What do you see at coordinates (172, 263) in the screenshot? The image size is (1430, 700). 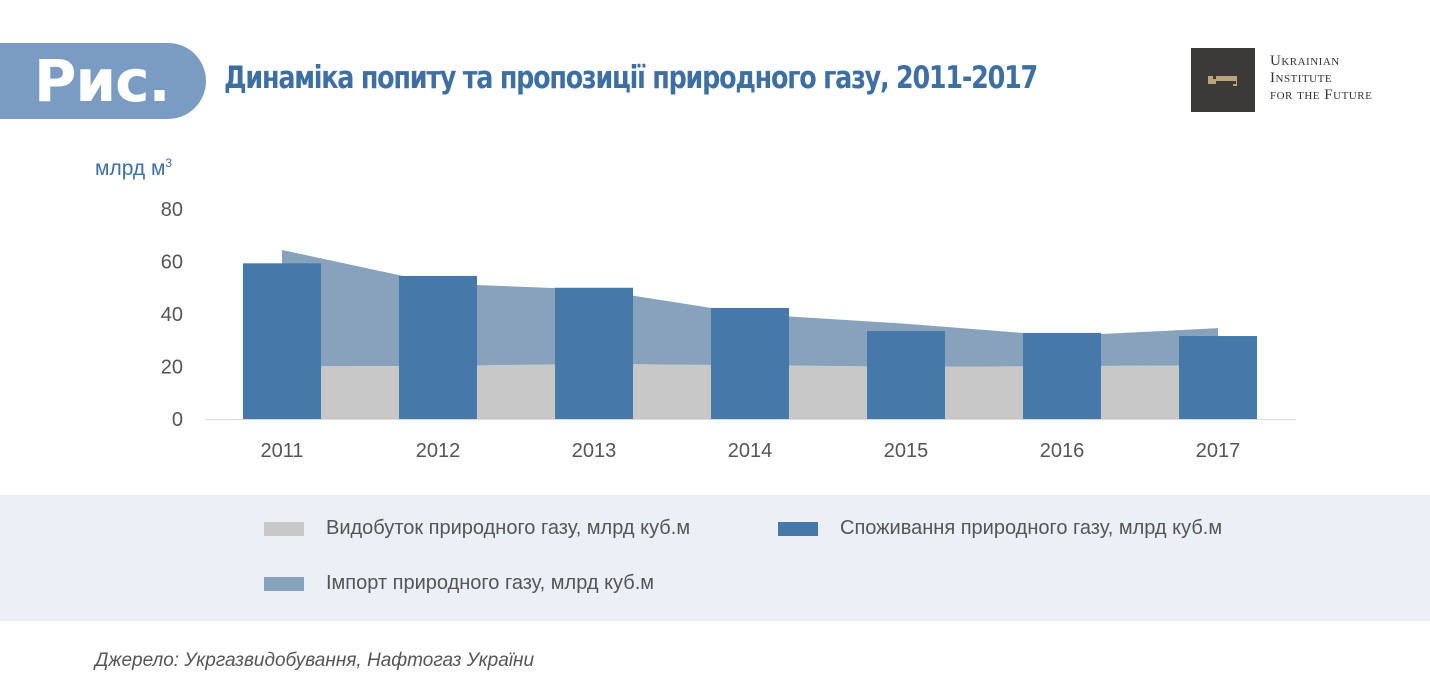 I see `y-tick-label: 60` at bounding box center [172, 263].